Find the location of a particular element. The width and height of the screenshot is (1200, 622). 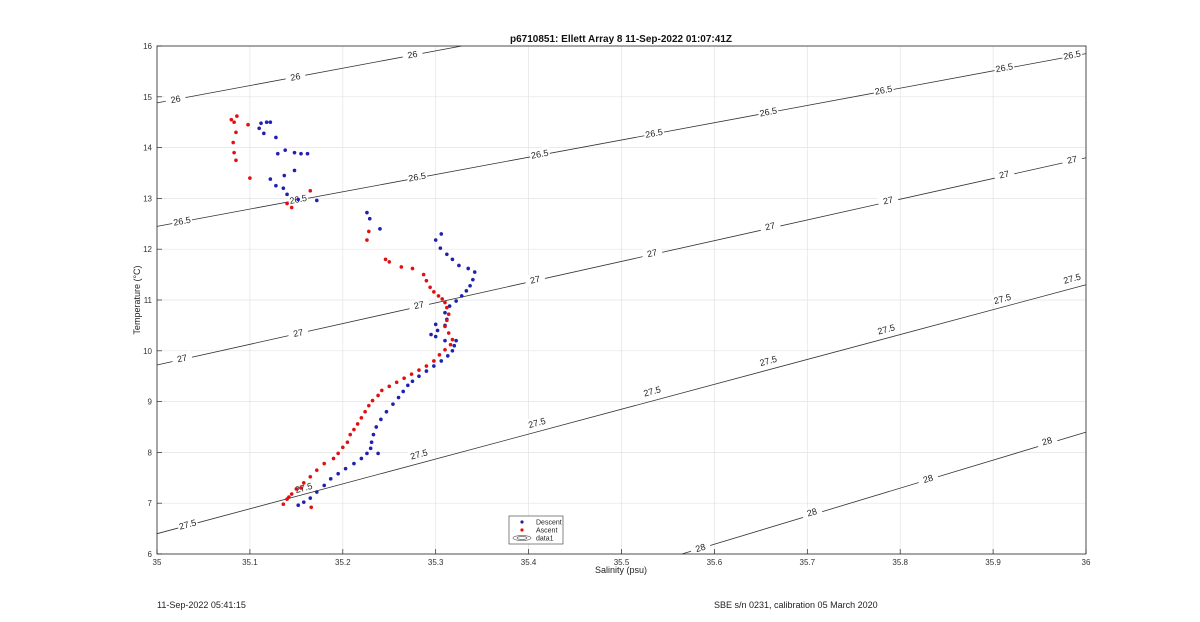

y-tick-label: 7 is located at coordinates (150, 503).